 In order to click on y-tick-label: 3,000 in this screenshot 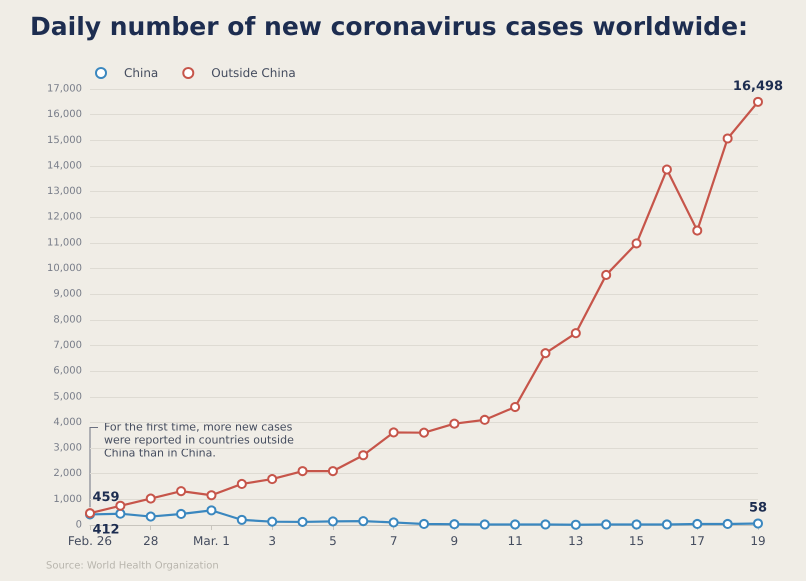, I will do `click(67, 448)`.